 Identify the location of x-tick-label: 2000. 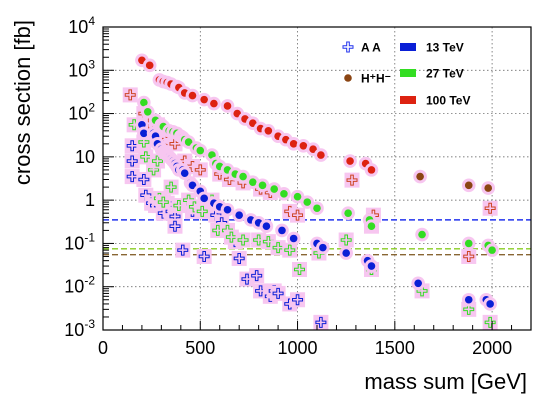
(492, 348).